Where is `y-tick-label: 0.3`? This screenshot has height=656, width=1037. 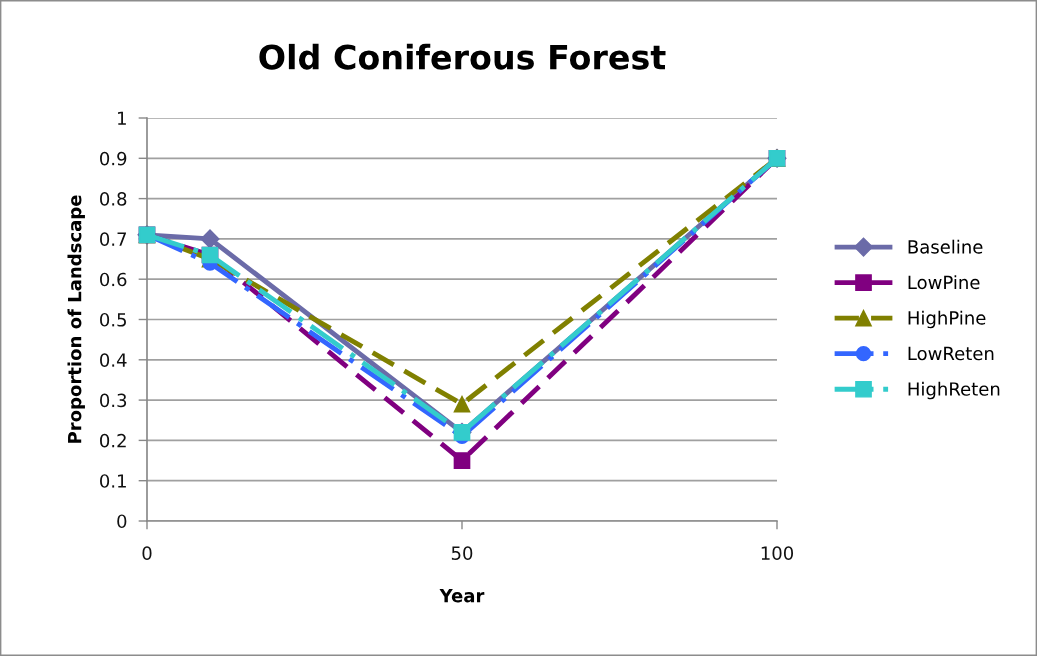
y-tick-label: 0.3 is located at coordinates (113, 400).